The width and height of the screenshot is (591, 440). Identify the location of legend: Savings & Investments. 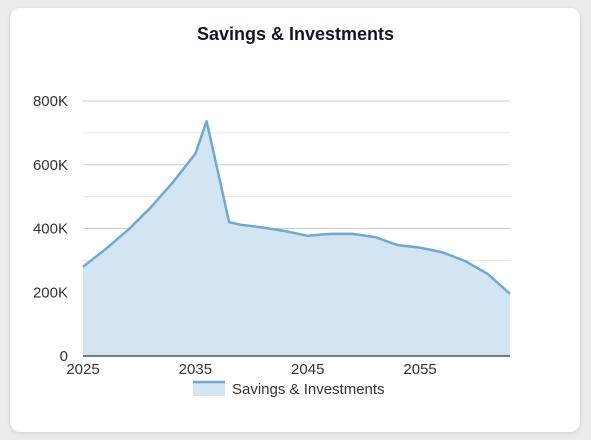
(289, 389).